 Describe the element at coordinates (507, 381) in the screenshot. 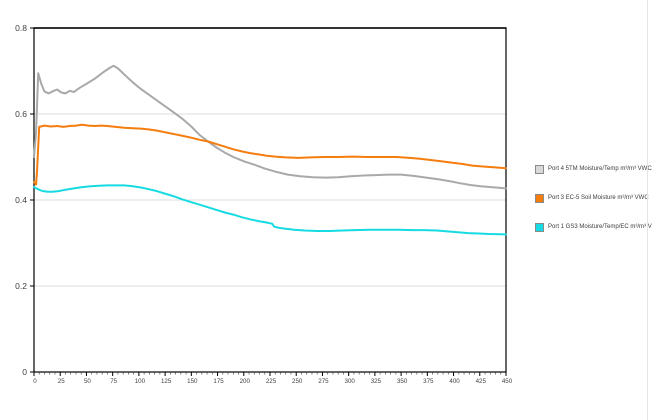

I see `svg-text: 450` at that location.